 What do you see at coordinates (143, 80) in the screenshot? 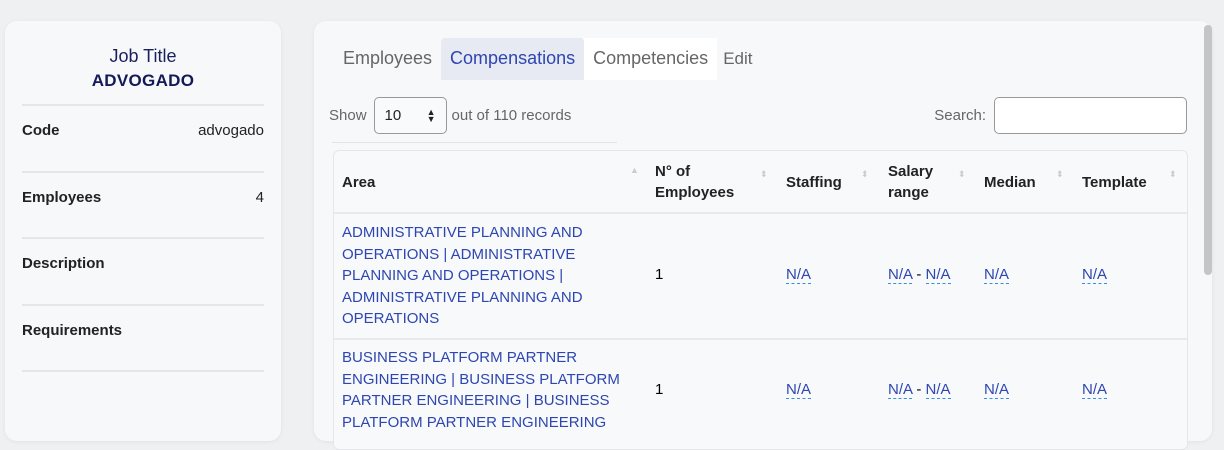
I see `job-title-value: ADVOGADO` at bounding box center [143, 80].